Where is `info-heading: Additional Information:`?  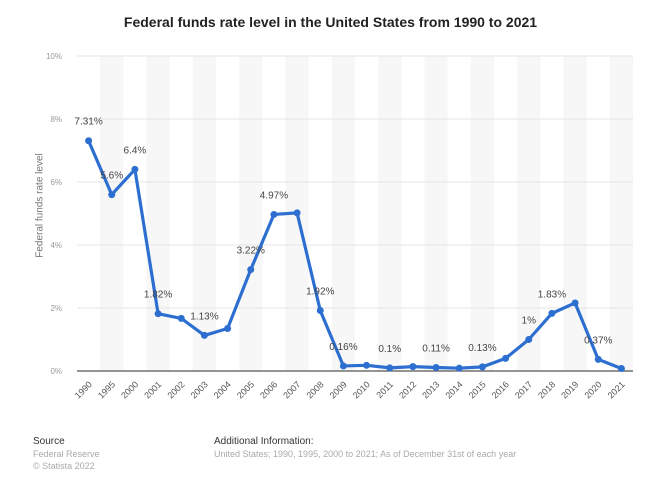 info-heading: Additional Information: is located at coordinates (264, 441).